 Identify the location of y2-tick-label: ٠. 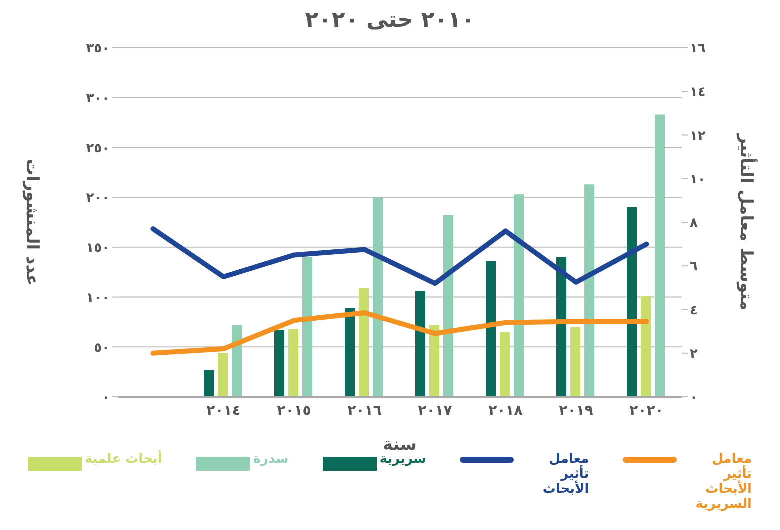
(694, 398).